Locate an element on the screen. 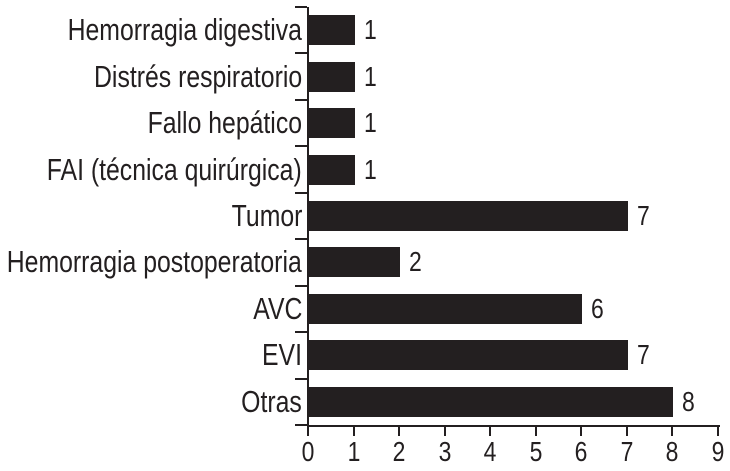 Image resolution: width=730 pixels, height=471 pixels. category-label: AVC is located at coordinates (151, 309).